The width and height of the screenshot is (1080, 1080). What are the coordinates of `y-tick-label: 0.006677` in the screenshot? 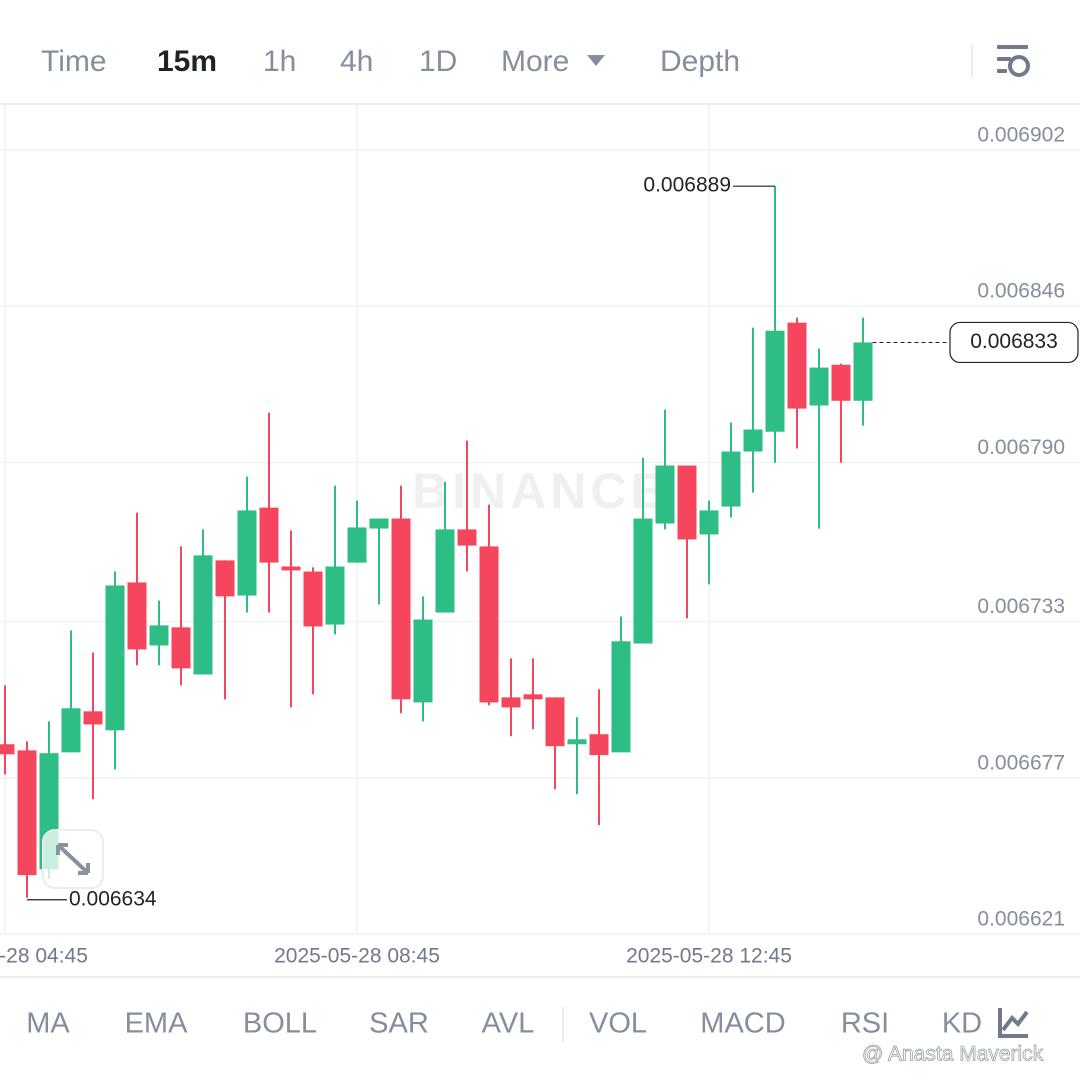 It's located at (1021, 762).